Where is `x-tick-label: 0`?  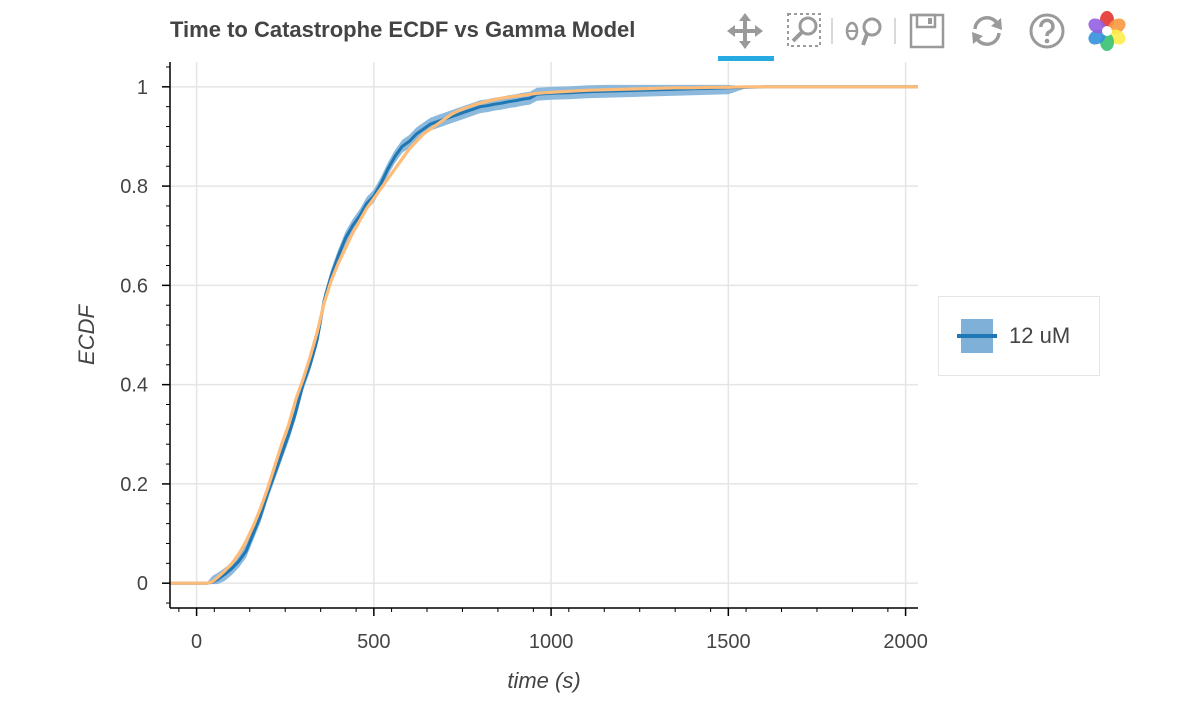
x-tick-label: 0 is located at coordinates (196, 642).